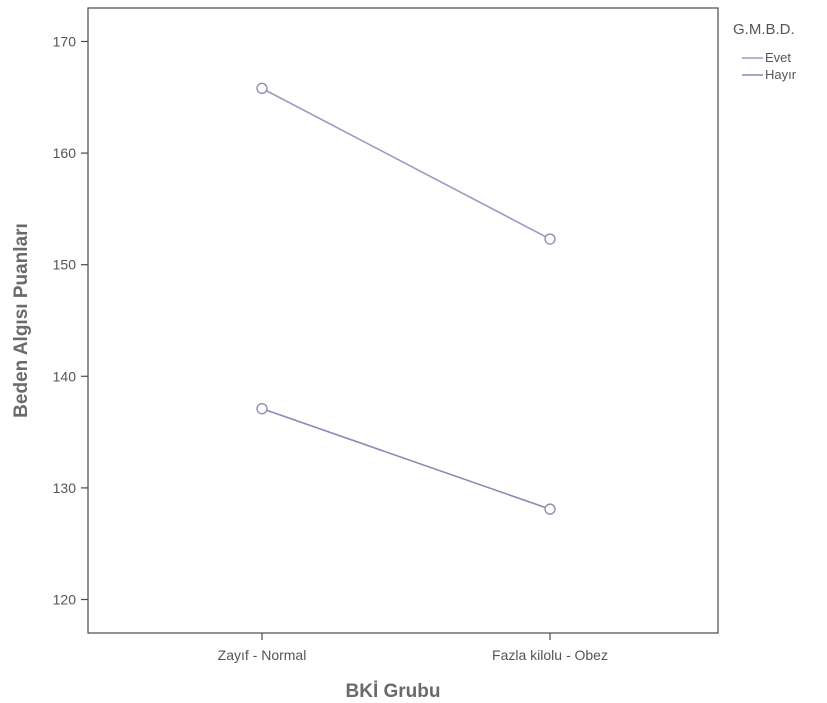  Describe the element at coordinates (393, 691) in the screenshot. I see `x-axis-title: BKİ Grubu` at that location.